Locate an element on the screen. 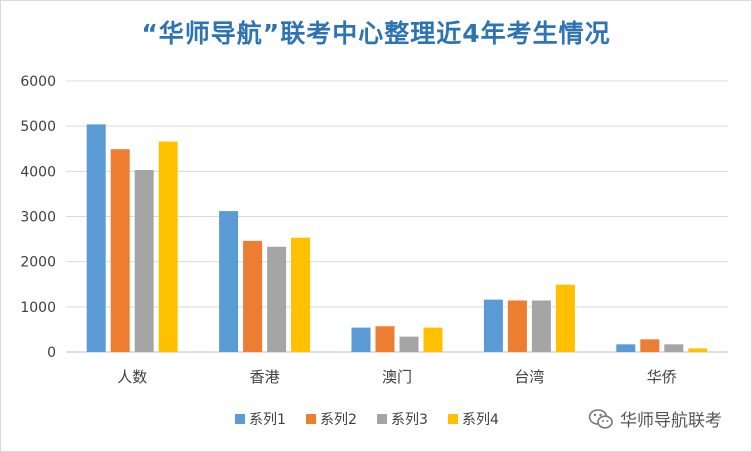  x-tick-label: 人数 is located at coordinates (132, 377).